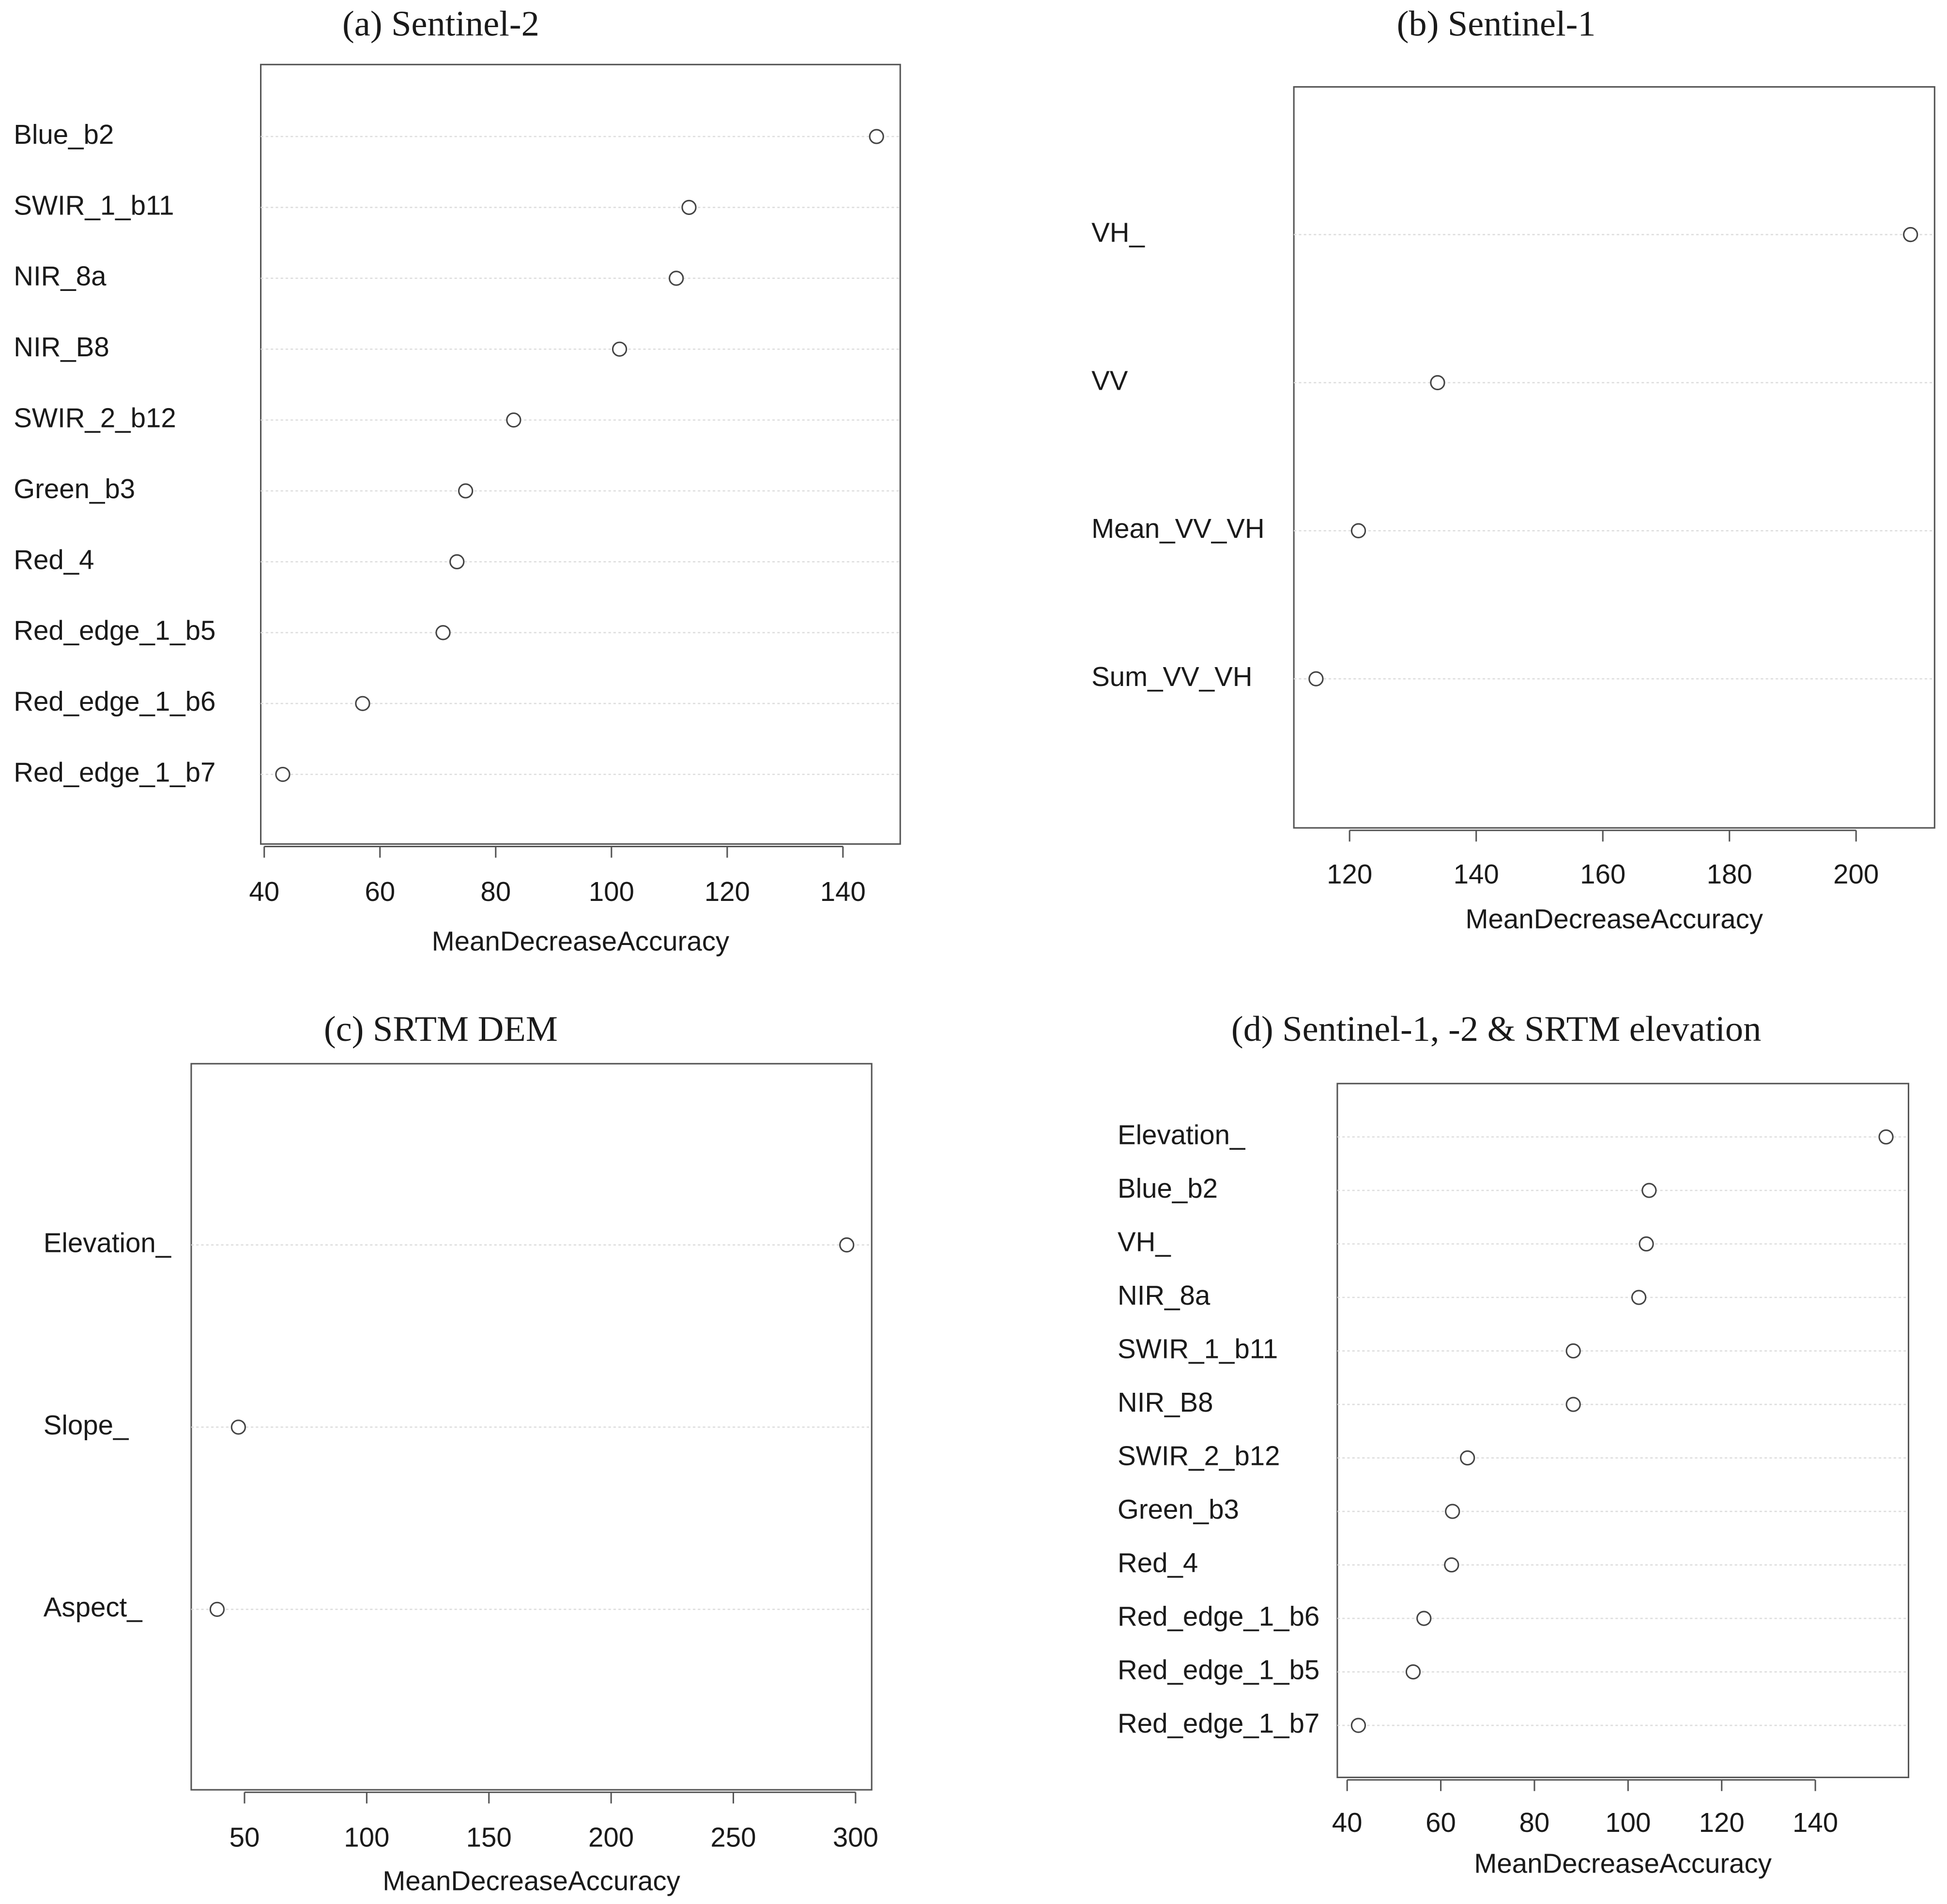  Describe the element at coordinates (1603, 874) in the screenshot. I see `x-tick-label: 160` at that location.